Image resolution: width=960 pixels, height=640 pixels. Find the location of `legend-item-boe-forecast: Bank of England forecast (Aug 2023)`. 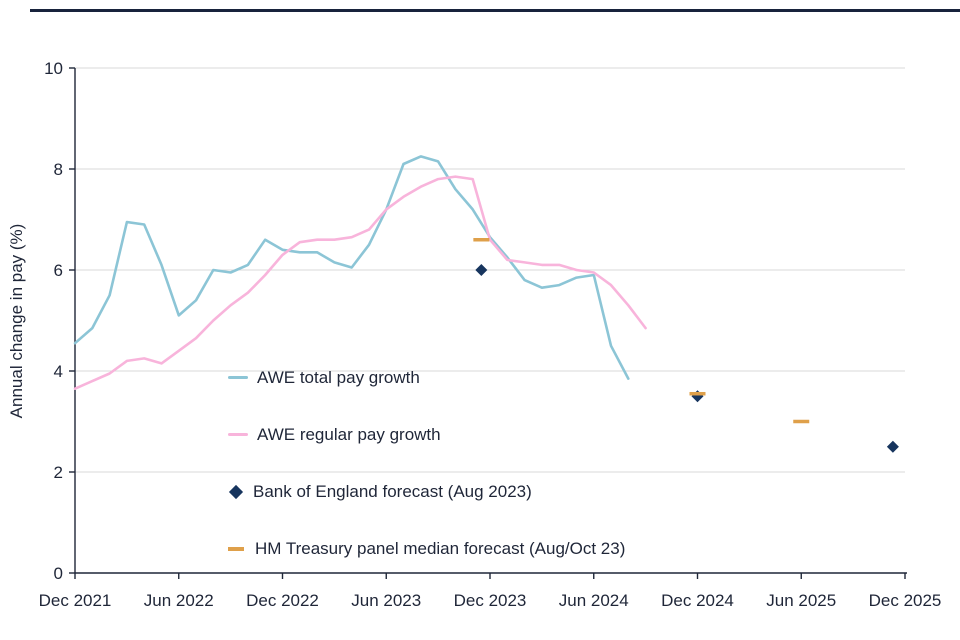

legend-item-boe-forecast: Bank of England forecast (Aug 2023) is located at coordinates (426, 491).